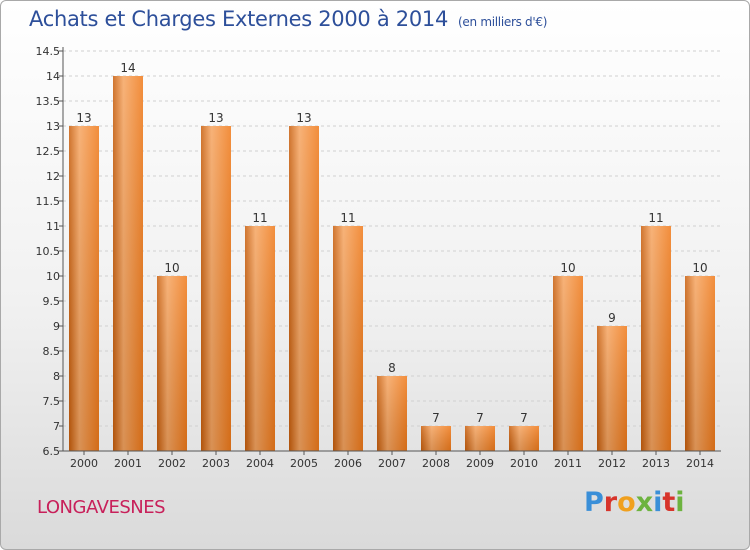  Describe the element at coordinates (392, 368) in the screenshot. I see `value-label: 8` at that location.